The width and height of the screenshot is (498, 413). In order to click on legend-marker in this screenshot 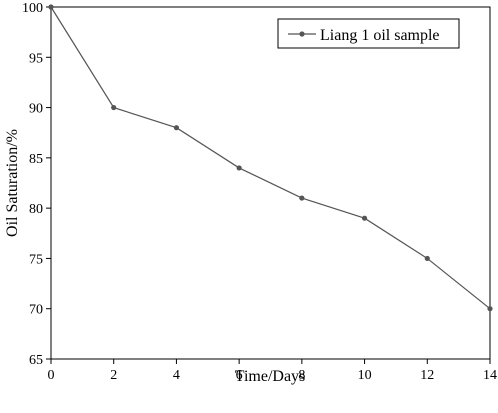, I will do `click(302, 34)`.